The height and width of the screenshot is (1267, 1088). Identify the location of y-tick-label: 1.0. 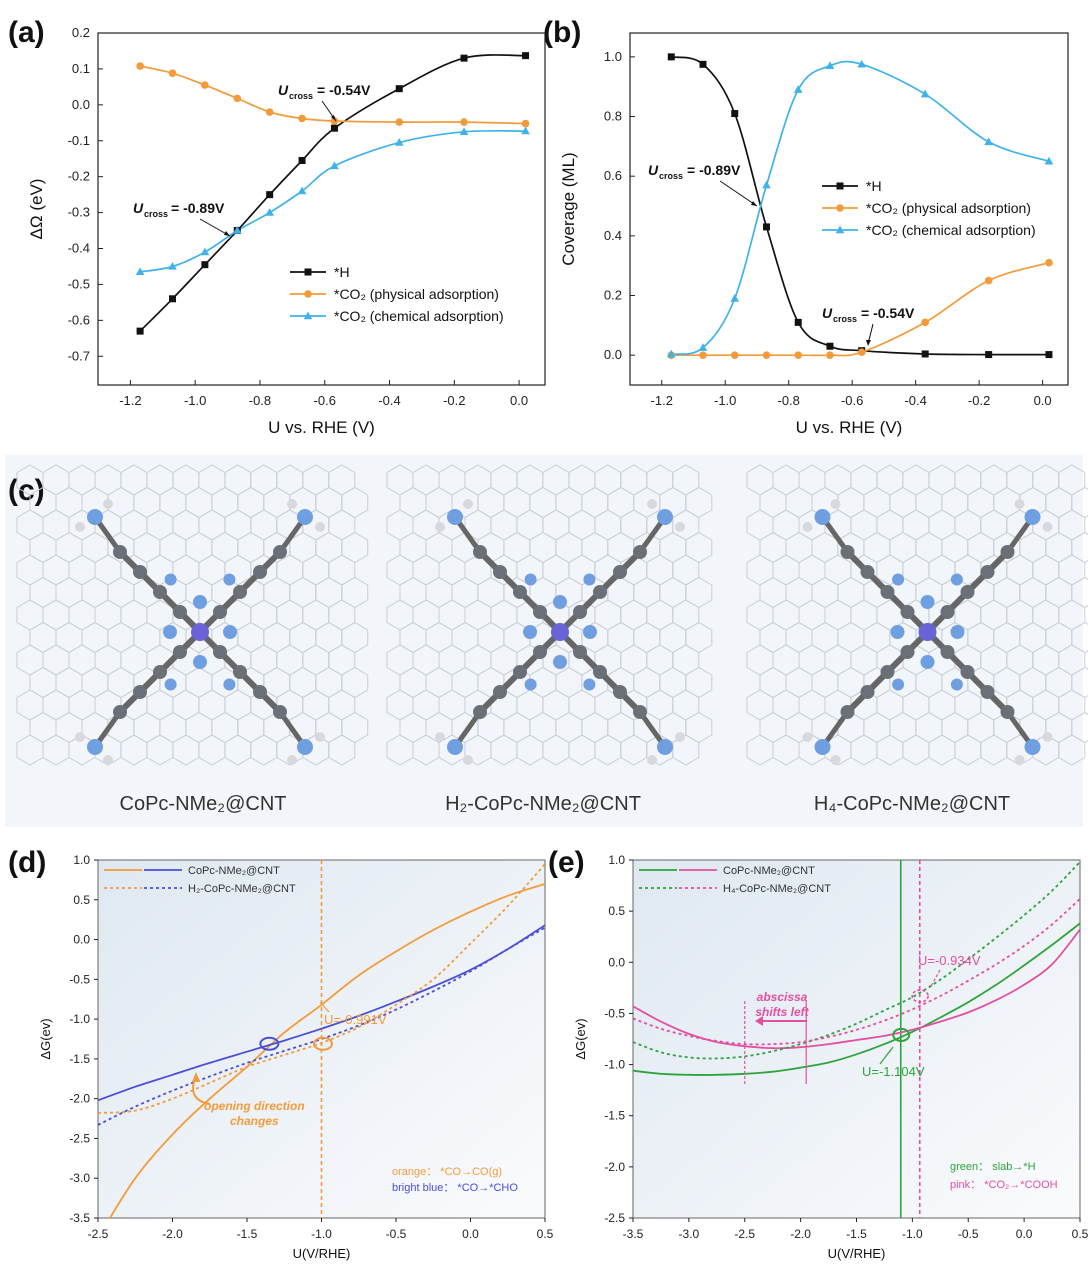
(613, 56).